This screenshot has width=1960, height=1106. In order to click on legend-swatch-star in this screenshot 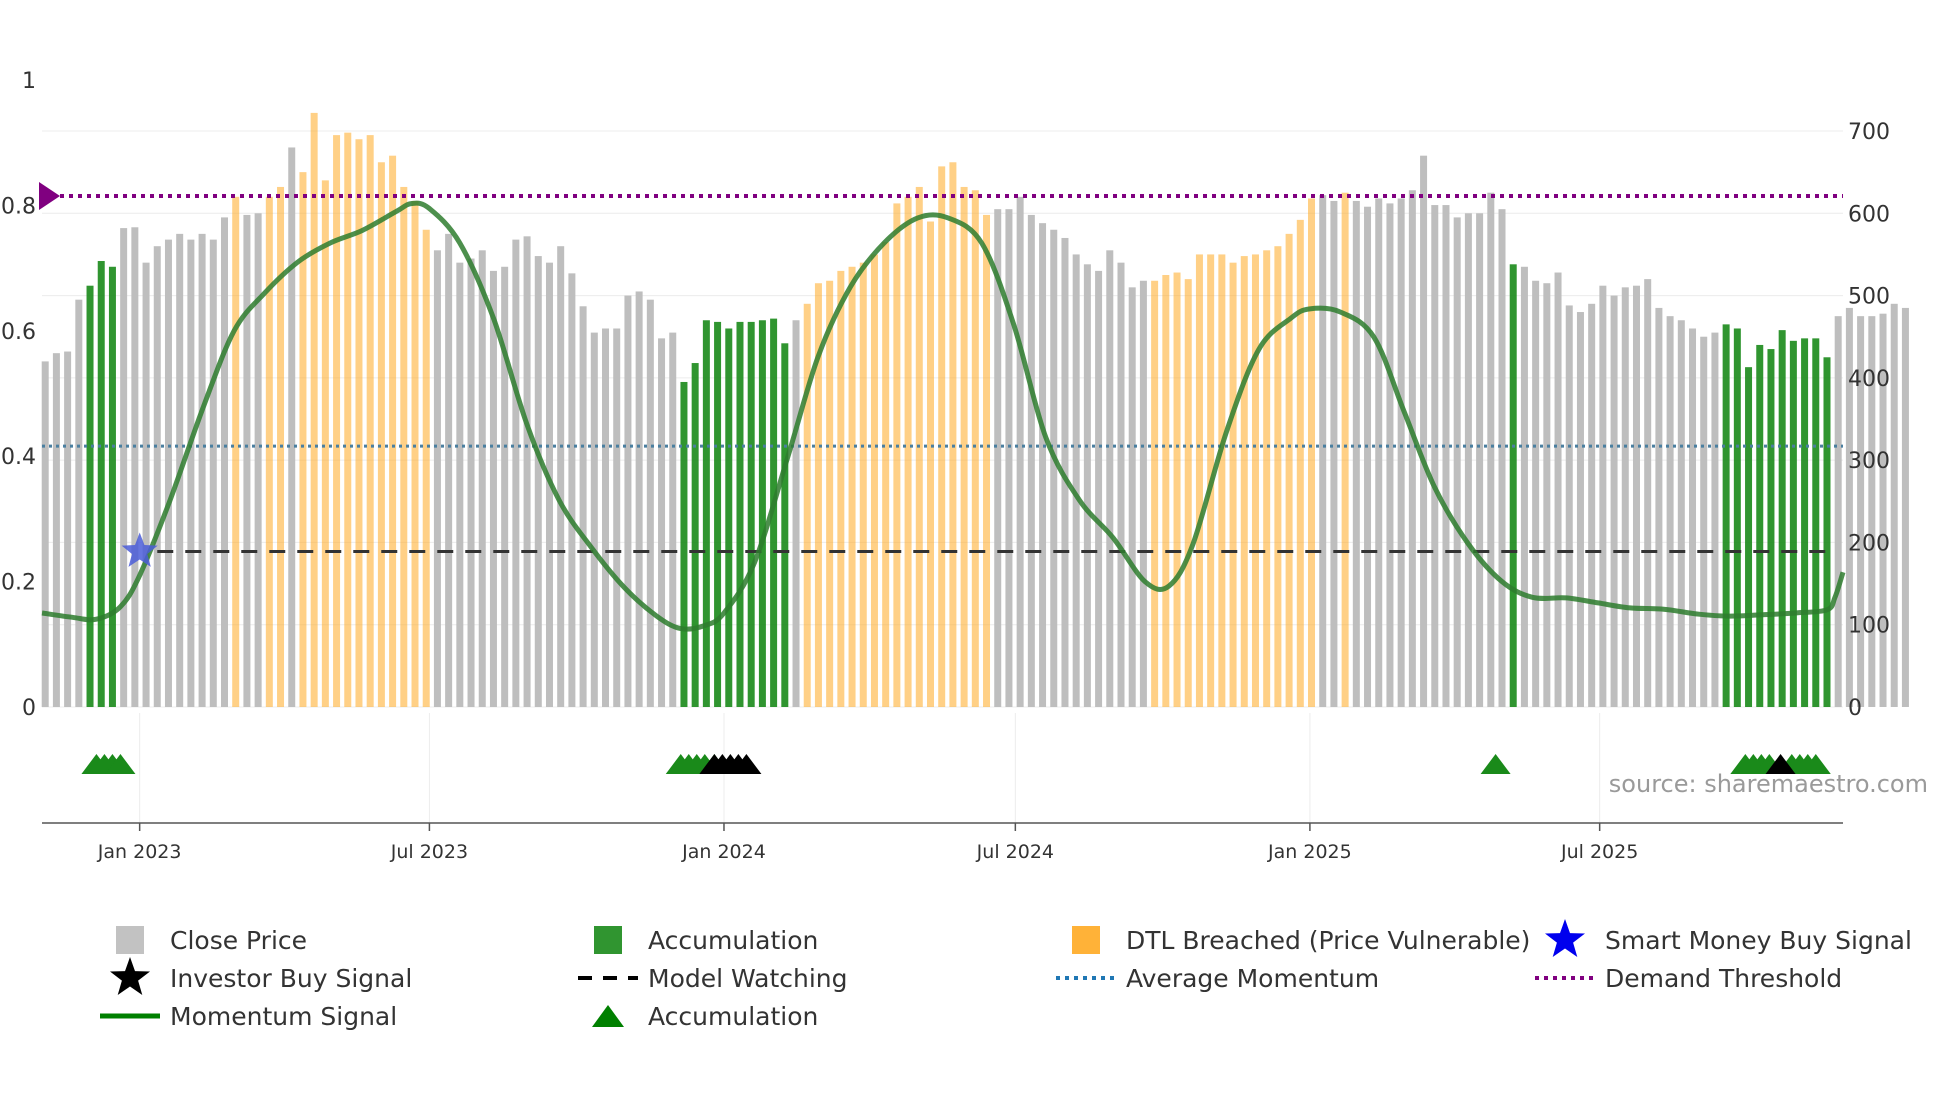, I will do `click(1565, 938)`.